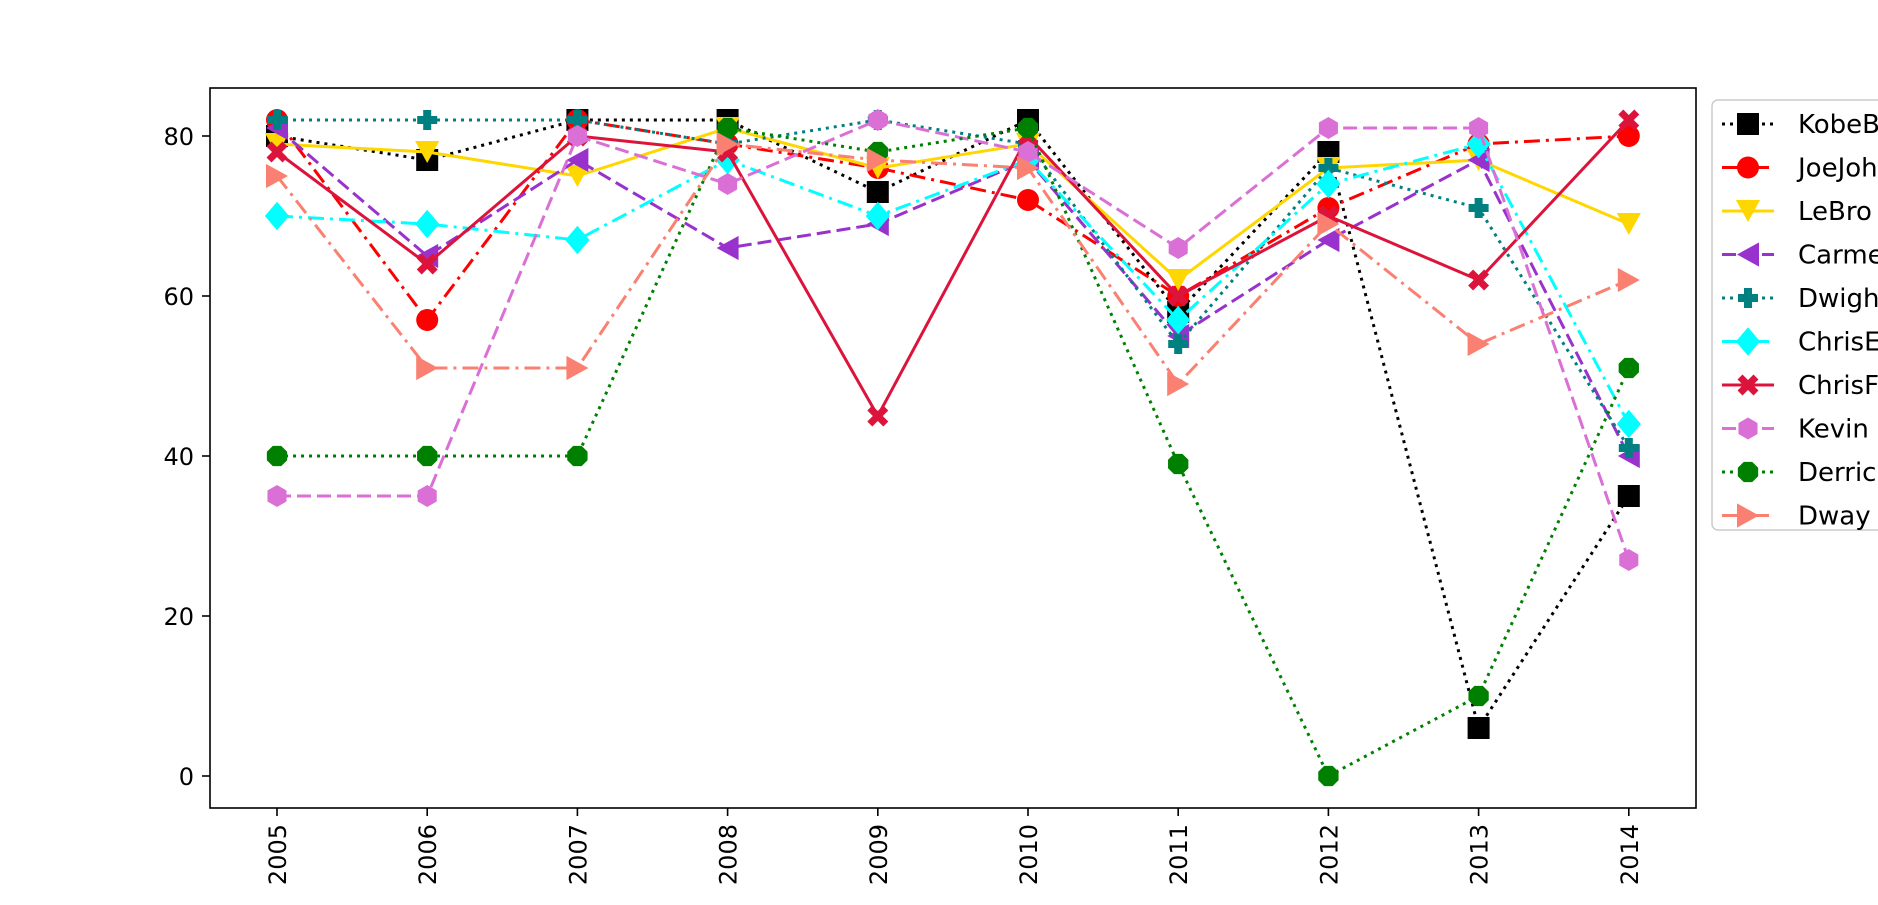  What do you see at coordinates (277, 456) in the screenshot?
I see `data-point-Derric-2005` at bounding box center [277, 456].